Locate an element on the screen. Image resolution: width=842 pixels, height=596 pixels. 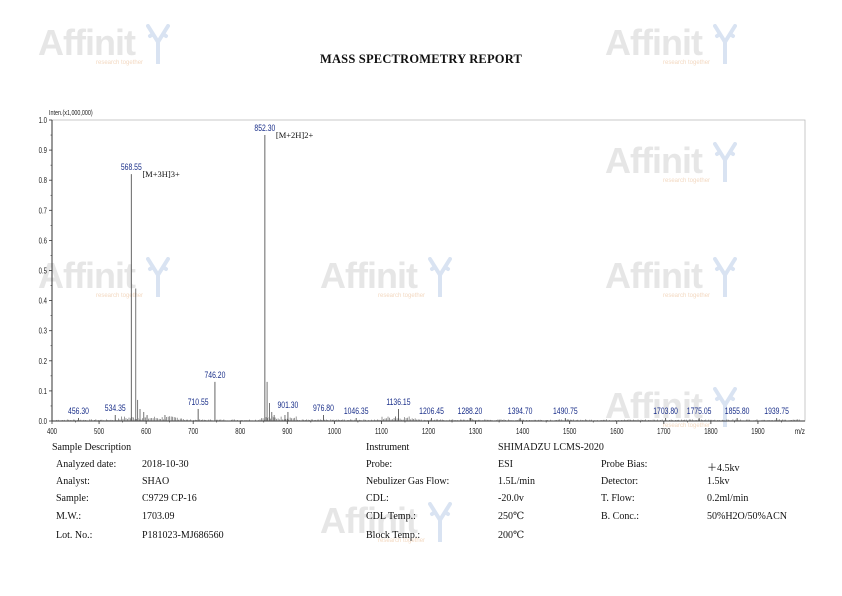
x-axis-title: m/z is located at coordinates (800, 431).